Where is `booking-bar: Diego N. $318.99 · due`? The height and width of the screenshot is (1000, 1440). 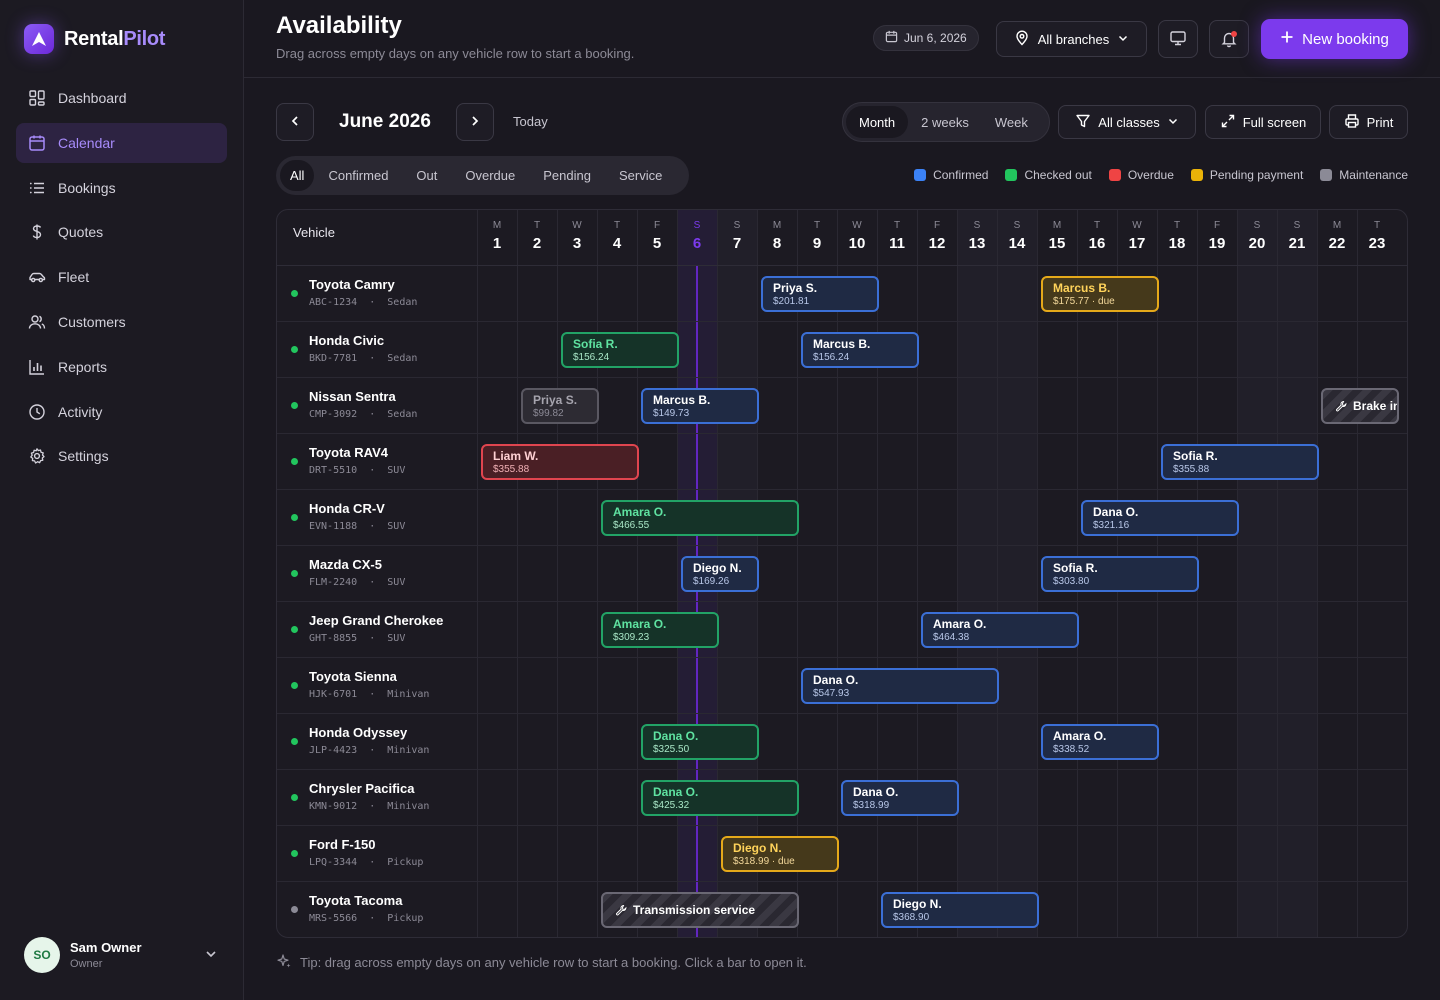 booking-bar: Diego N. $318.99 · due is located at coordinates (780, 854).